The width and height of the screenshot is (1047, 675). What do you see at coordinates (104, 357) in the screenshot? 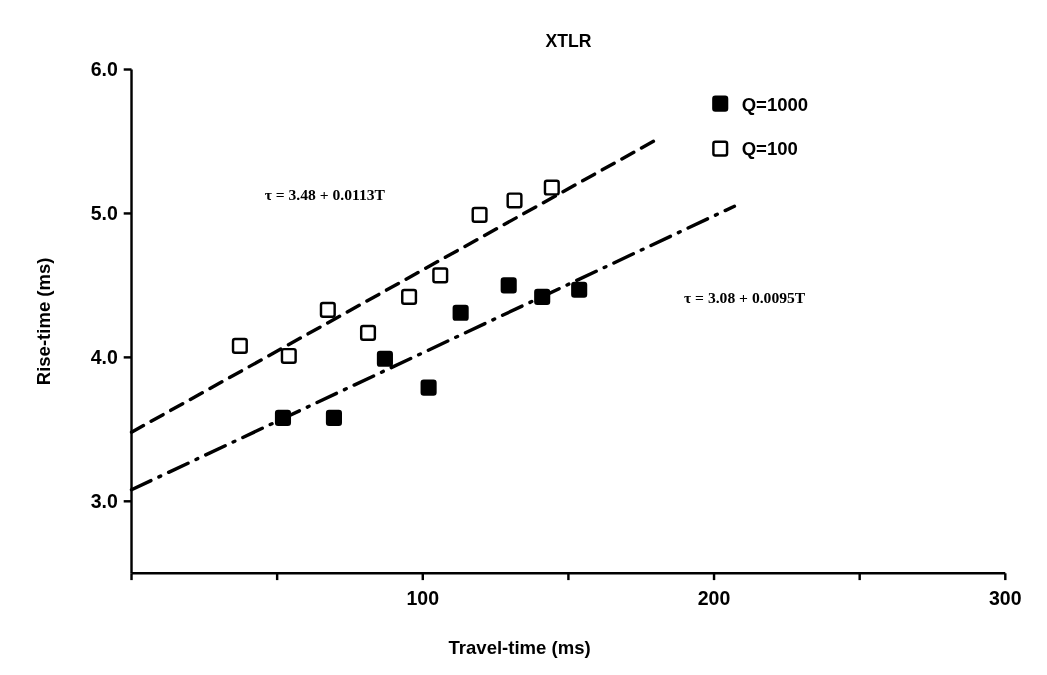
I see `y-tick-label: 4.0` at bounding box center [104, 357].